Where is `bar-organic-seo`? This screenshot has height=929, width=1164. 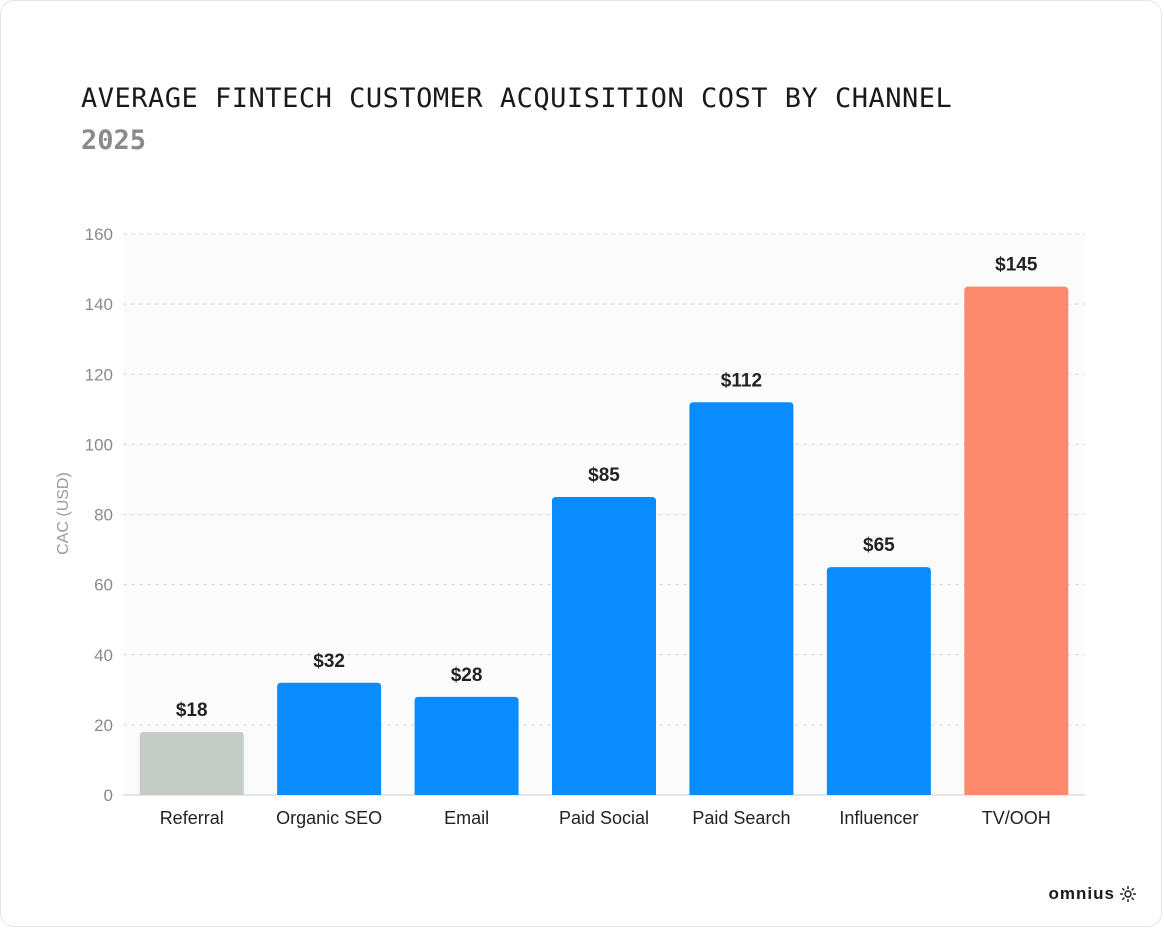 bar-organic-seo is located at coordinates (329, 738).